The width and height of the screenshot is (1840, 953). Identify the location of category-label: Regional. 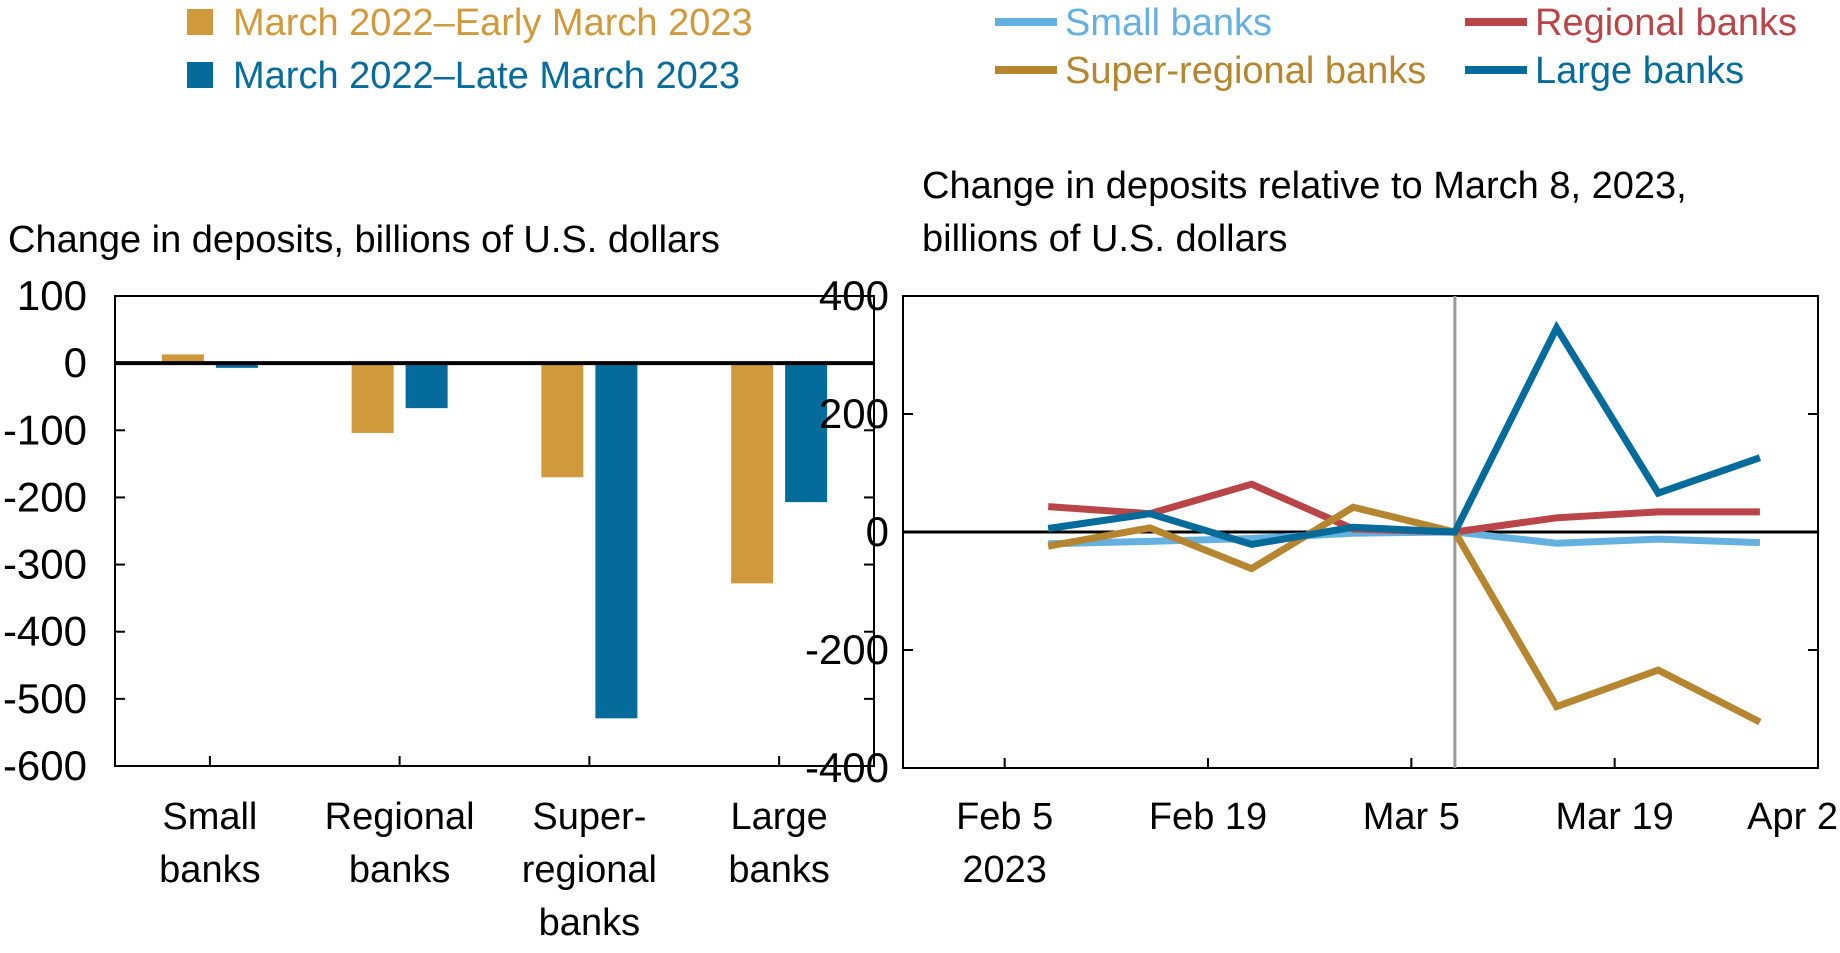
(400, 817).